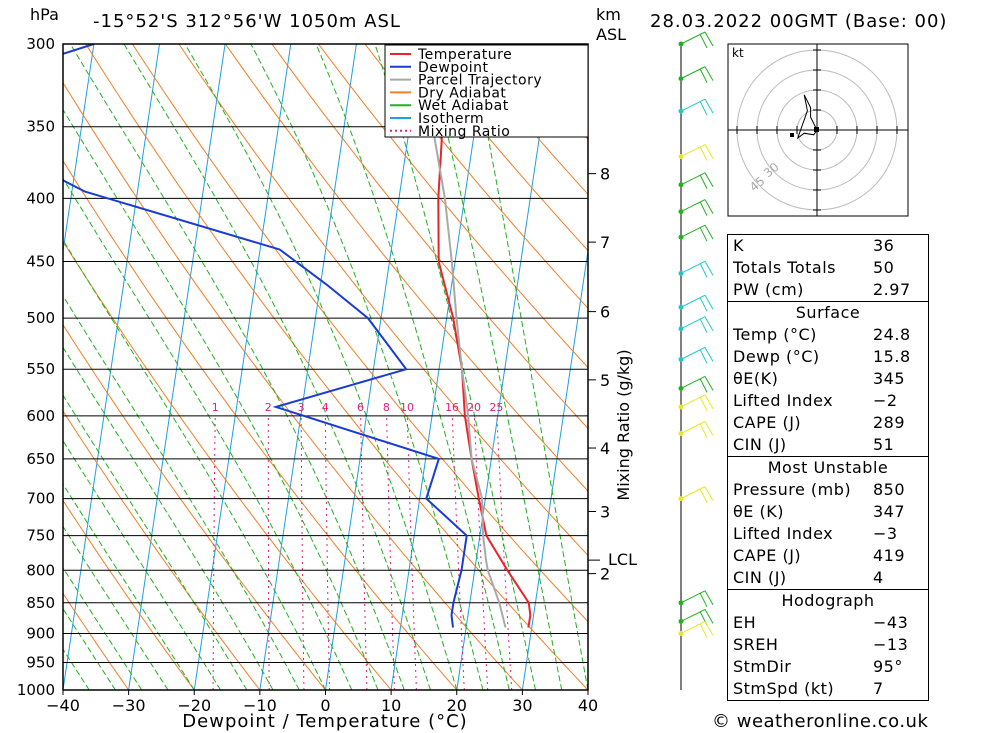 This screenshot has width=1000, height=733. What do you see at coordinates (407, 407) in the screenshot?
I see `mixing-ratio-label: 10` at bounding box center [407, 407].